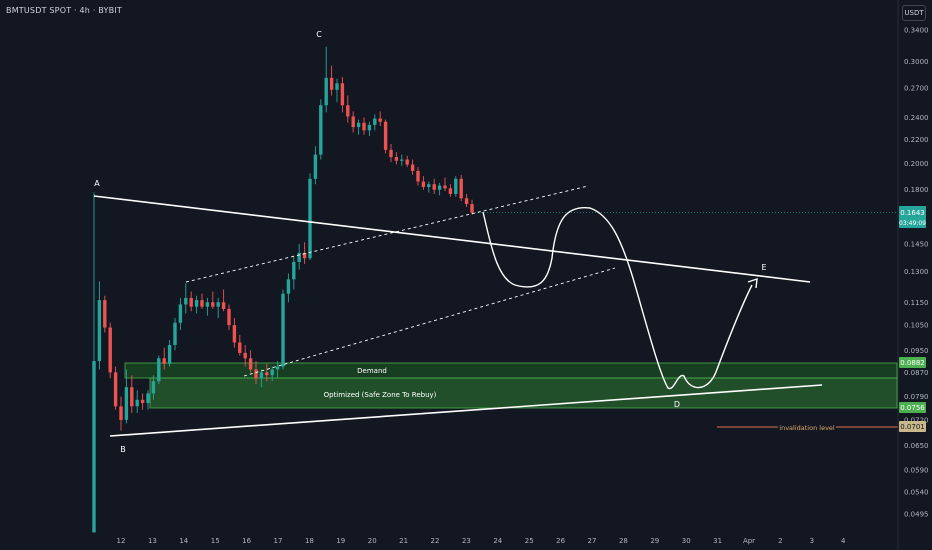 The width and height of the screenshot is (932, 550). Describe the element at coordinates (916, 397) in the screenshot. I see `price-tick-label: 0.0790` at that location.